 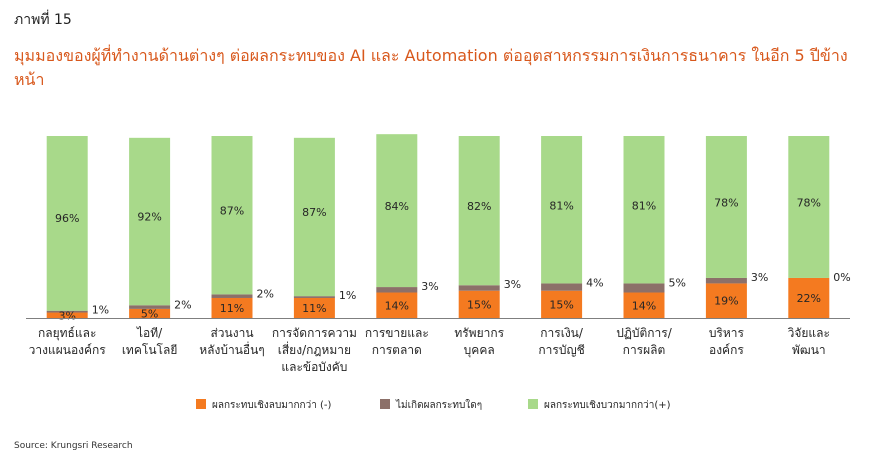 What do you see at coordinates (438, 405) in the screenshot?
I see `legend-label: ไม่เกิดผลกระทบใดๆ` at bounding box center [438, 405].